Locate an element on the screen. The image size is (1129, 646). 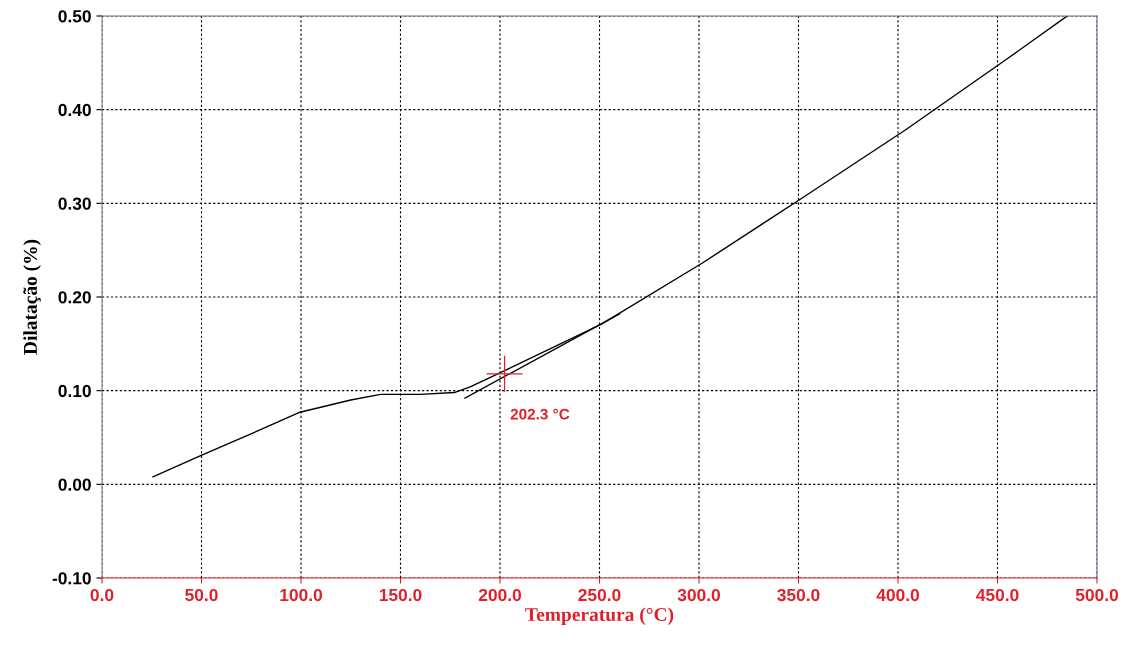
x-tick-label: 100.0 is located at coordinates (301, 595).